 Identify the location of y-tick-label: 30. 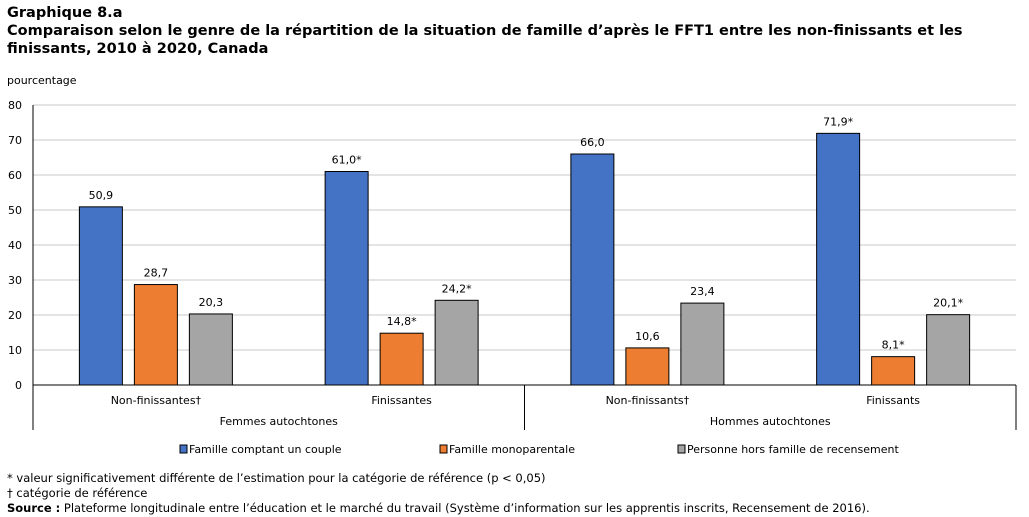
(15, 280).